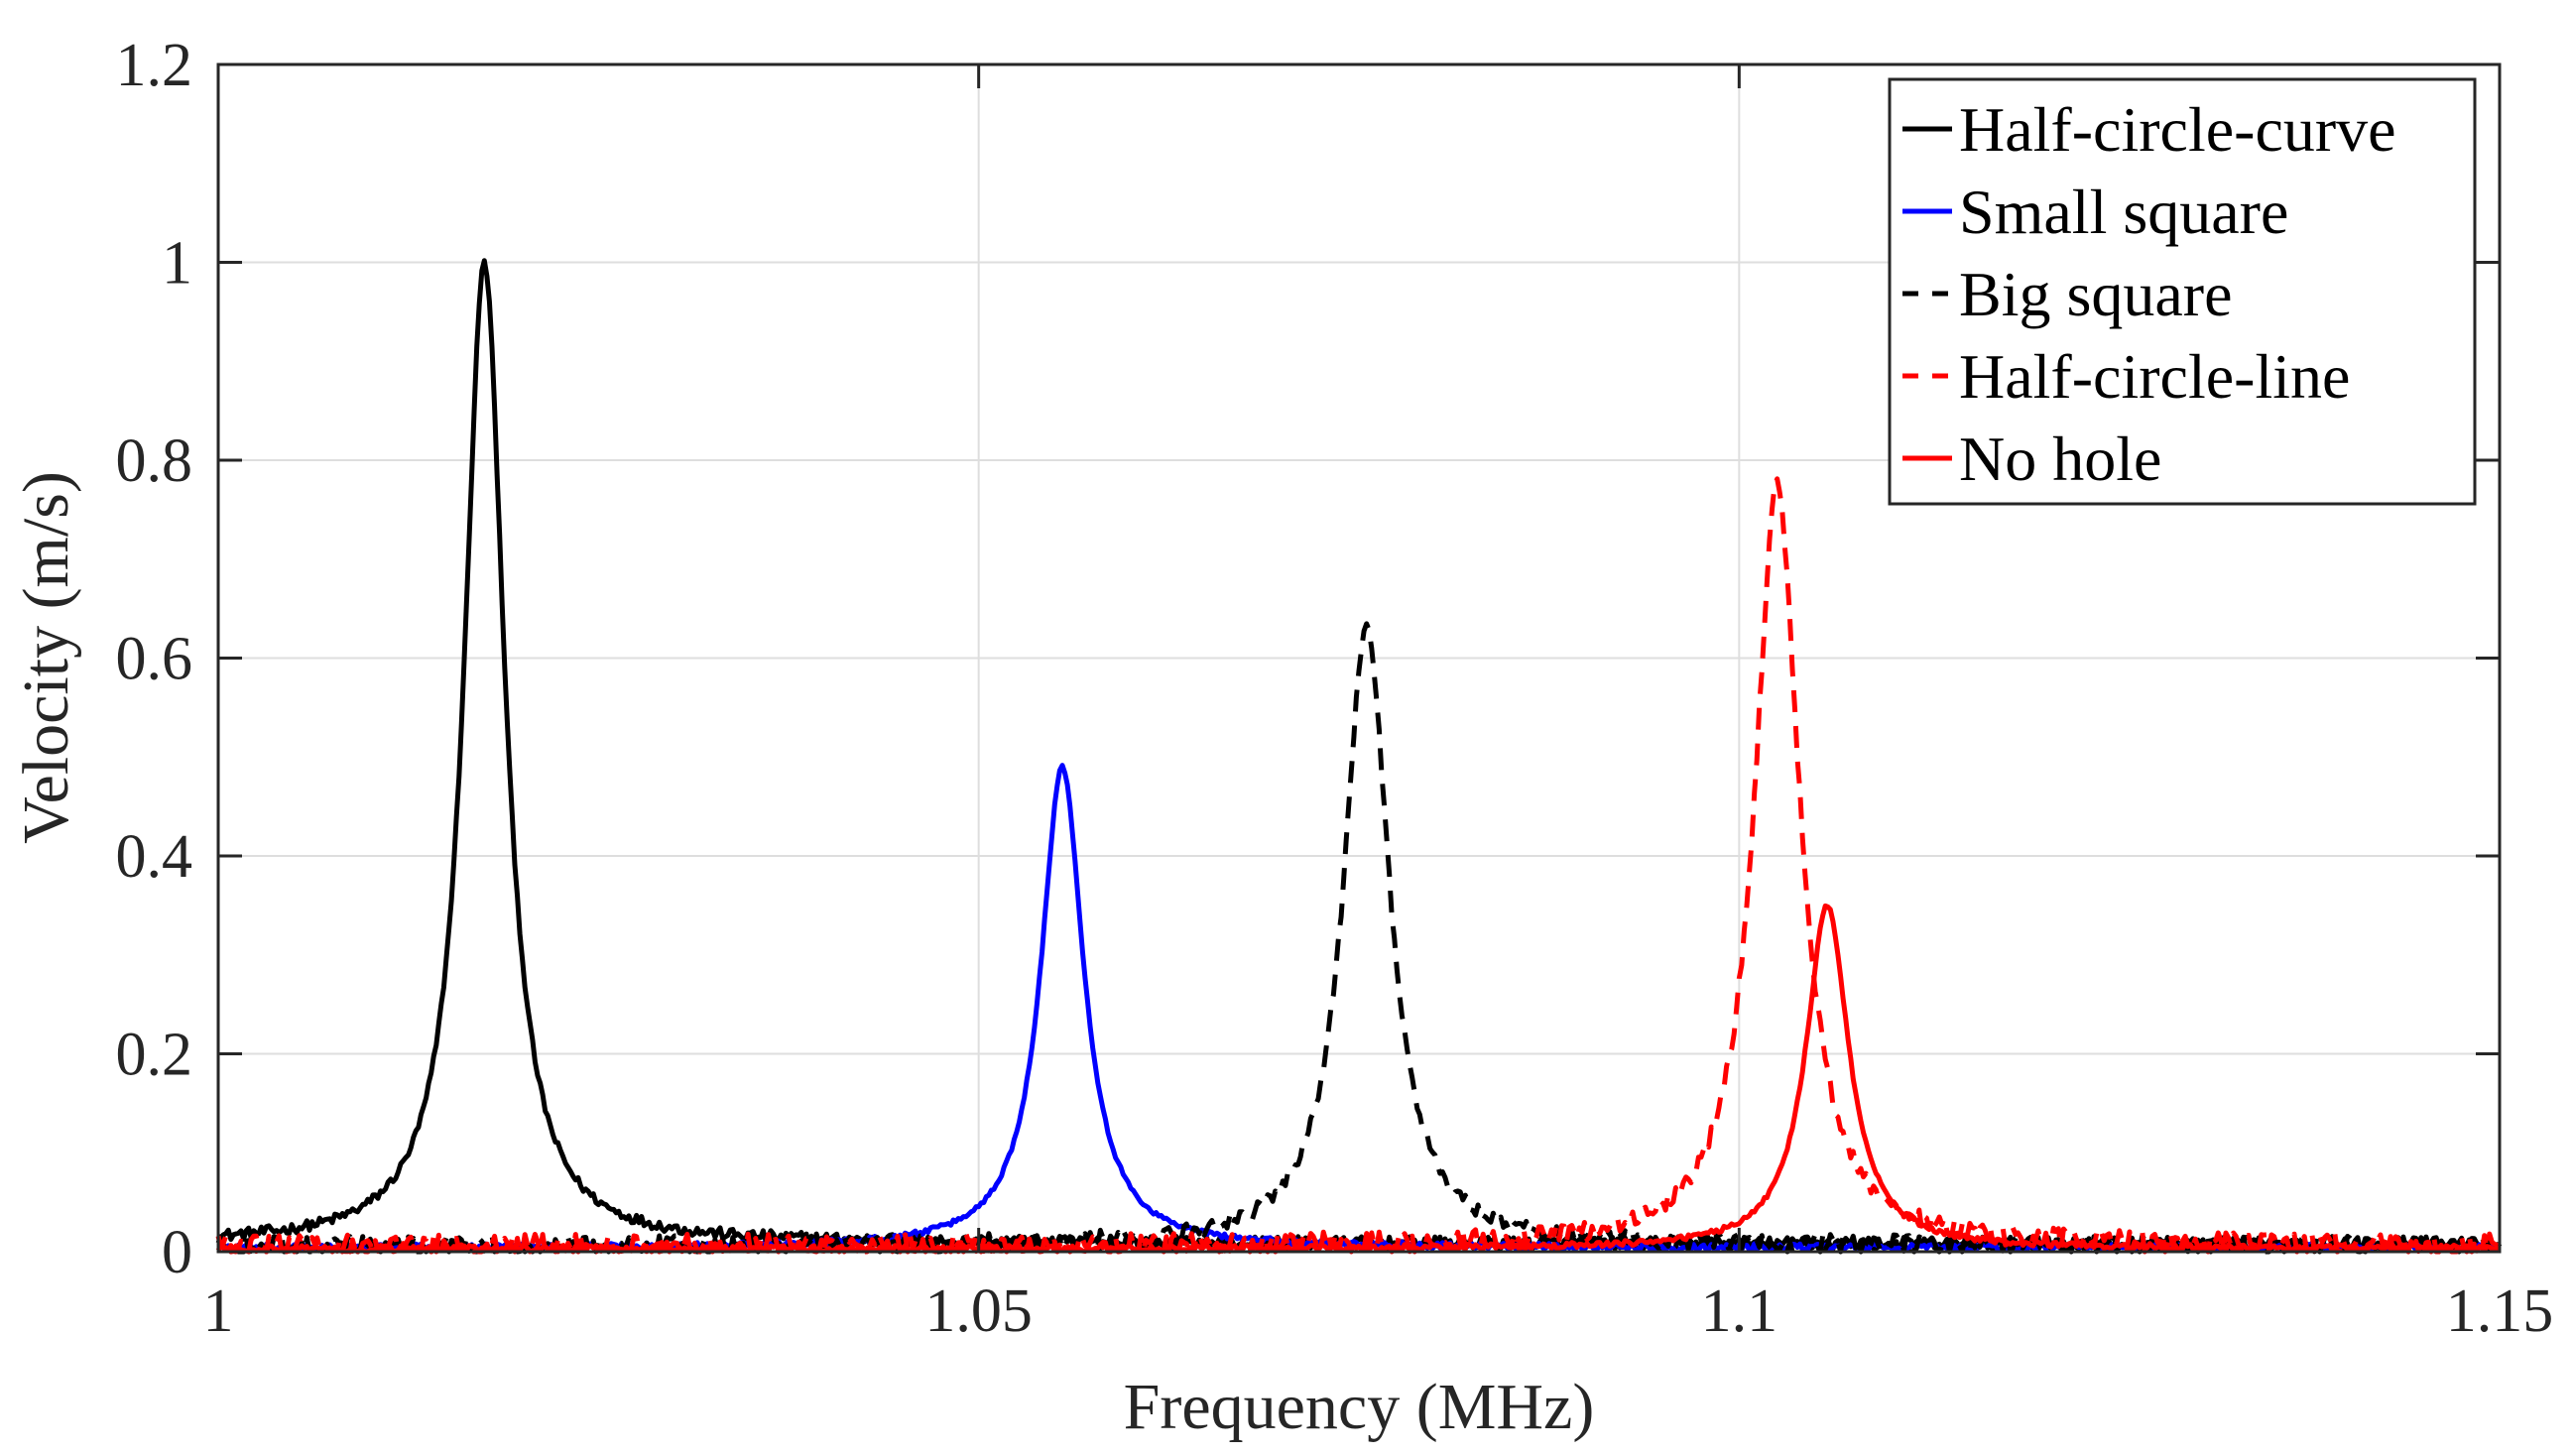  What do you see at coordinates (2500, 1311) in the screenshot?
I see `x-tick-label: 1.15` at bounding box center [2500, 1311].